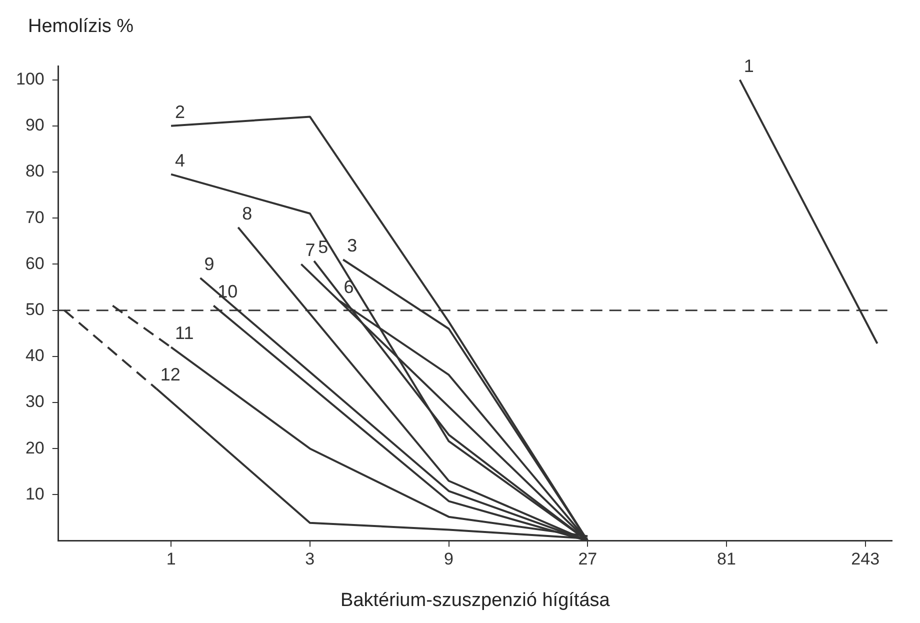  I want to click on series-label: 3, so click(352, 246).